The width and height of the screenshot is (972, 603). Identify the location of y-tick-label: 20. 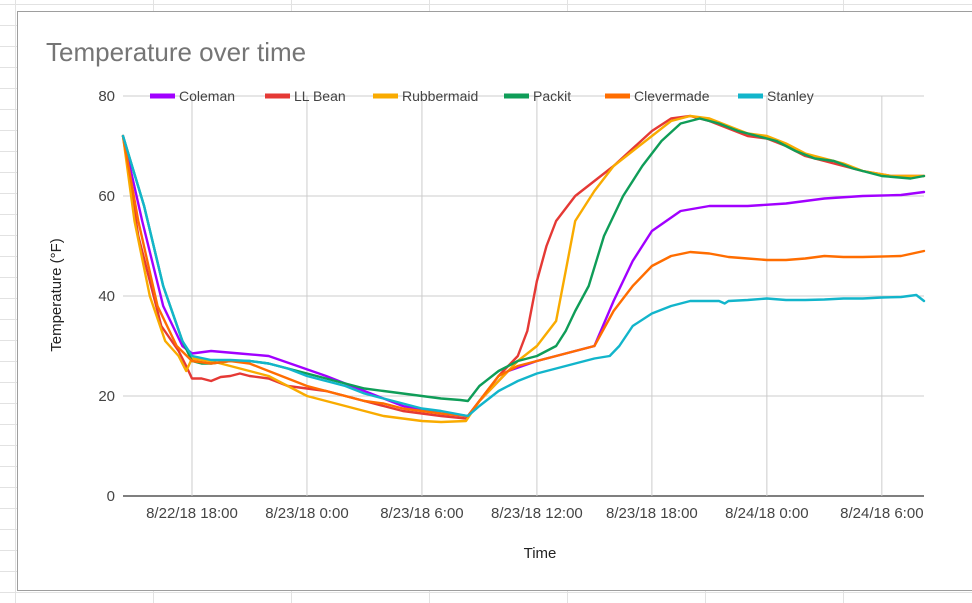
(106, 396).